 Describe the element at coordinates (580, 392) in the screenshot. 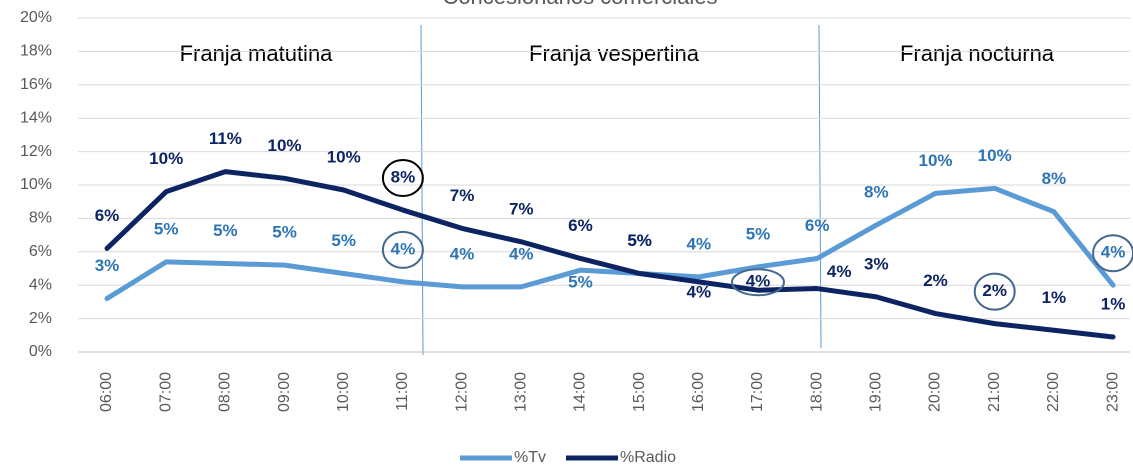

I see `x-tick-label: 14:00` at that location.